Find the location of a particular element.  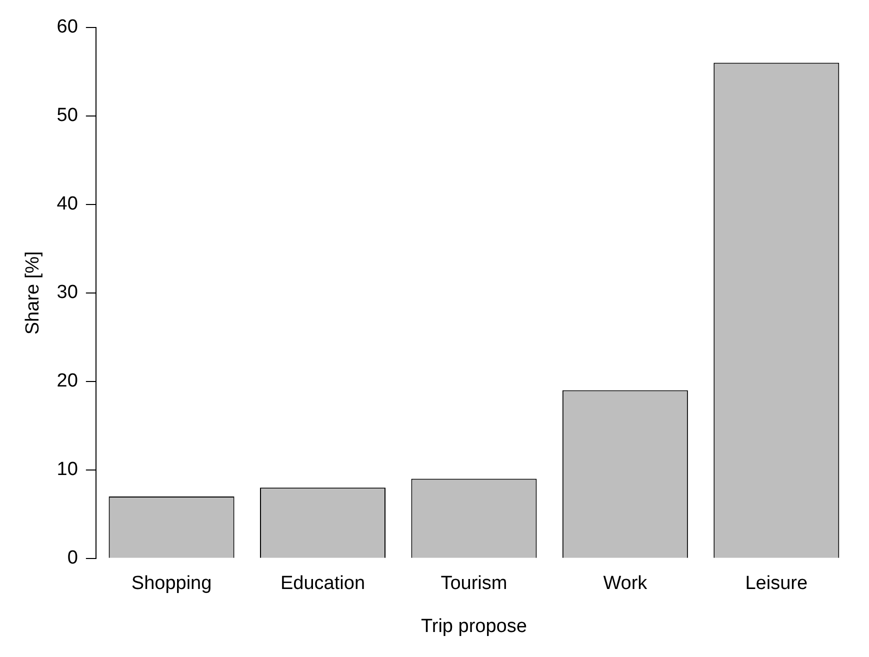

y-axis-title: Share [%] is located at coordinates (33, 293).